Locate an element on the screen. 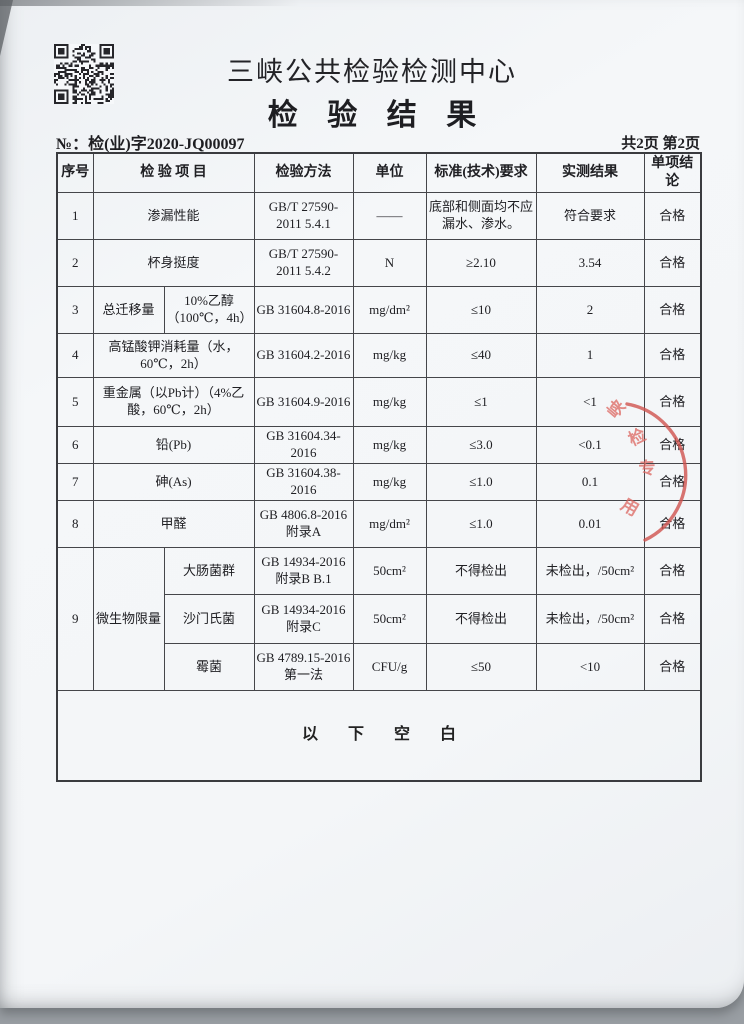 The width and height of the screenshot is (744, 1024). cell-requirement: ≤3.0 is located at coordinates (481, 445).